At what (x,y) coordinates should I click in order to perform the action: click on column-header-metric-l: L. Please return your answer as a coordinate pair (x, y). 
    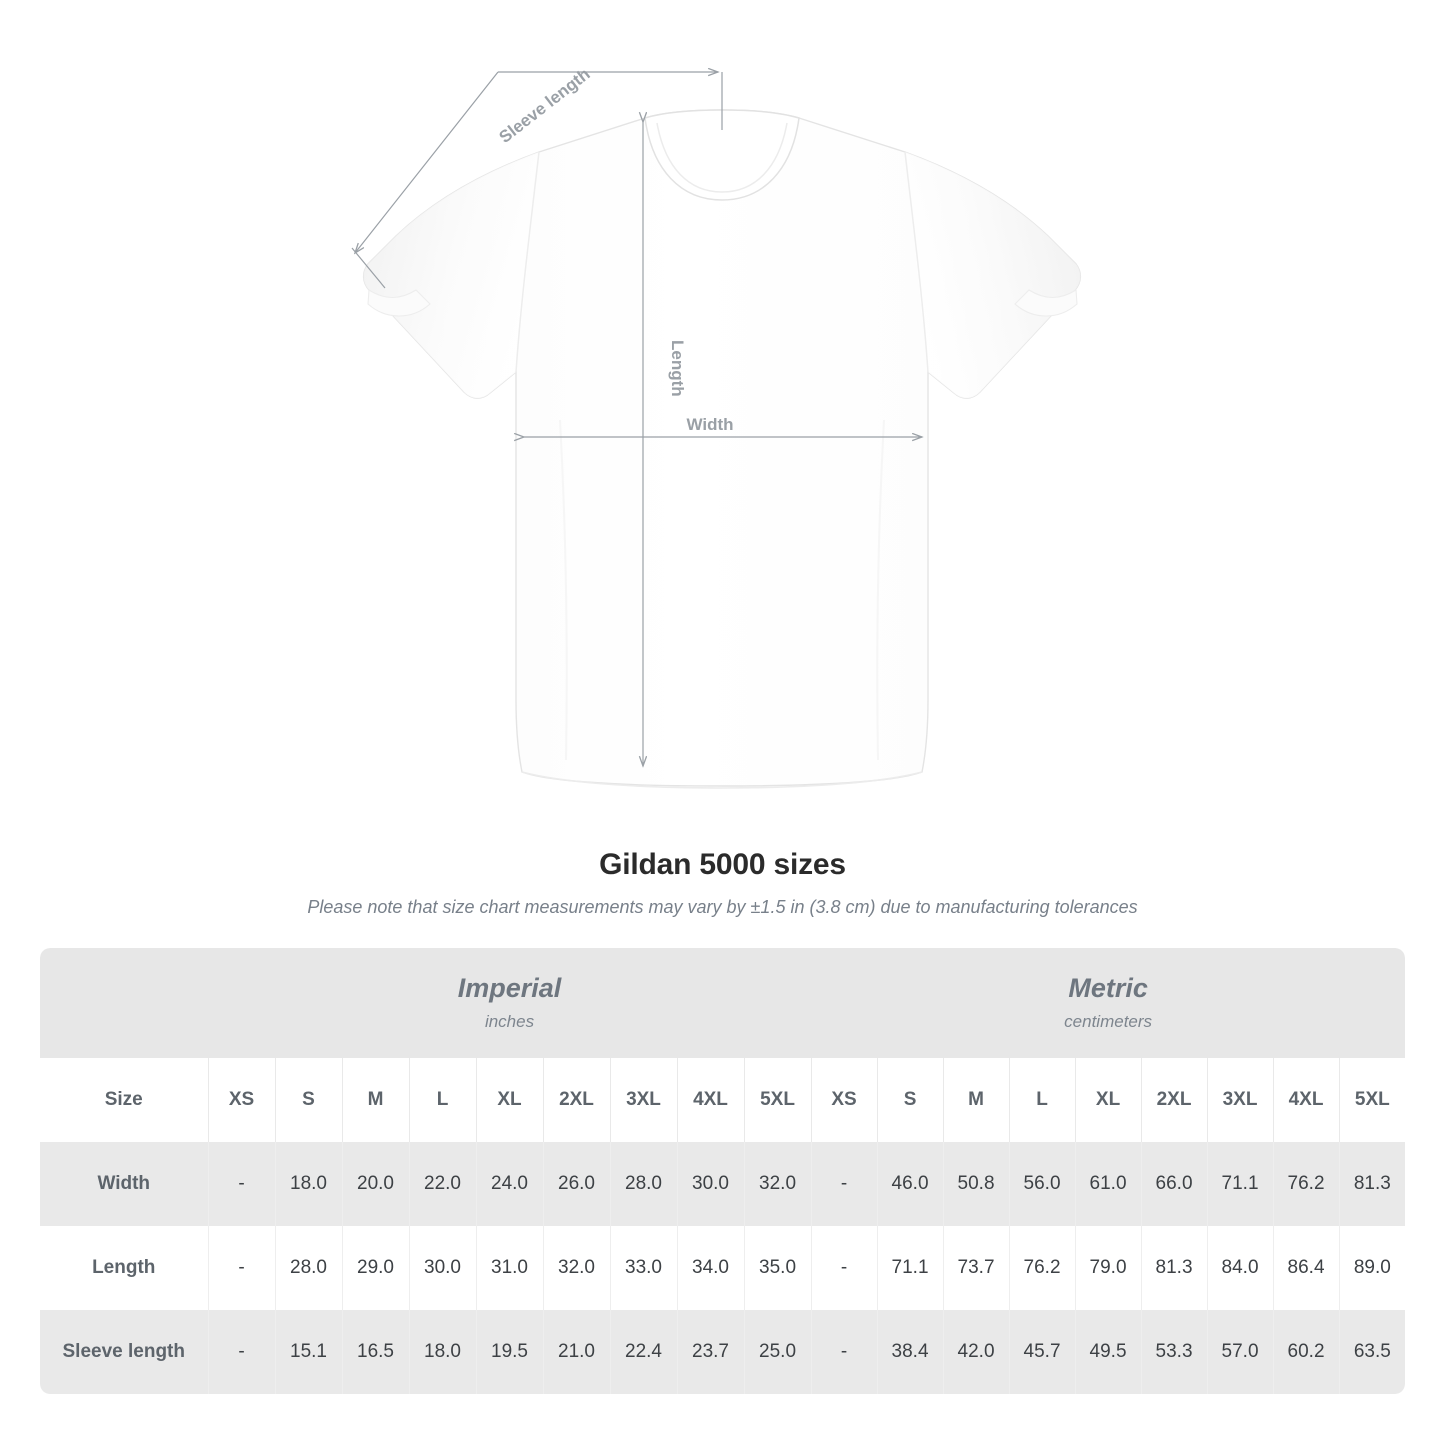
    Looking at the image, I should click on (1042, 1100).